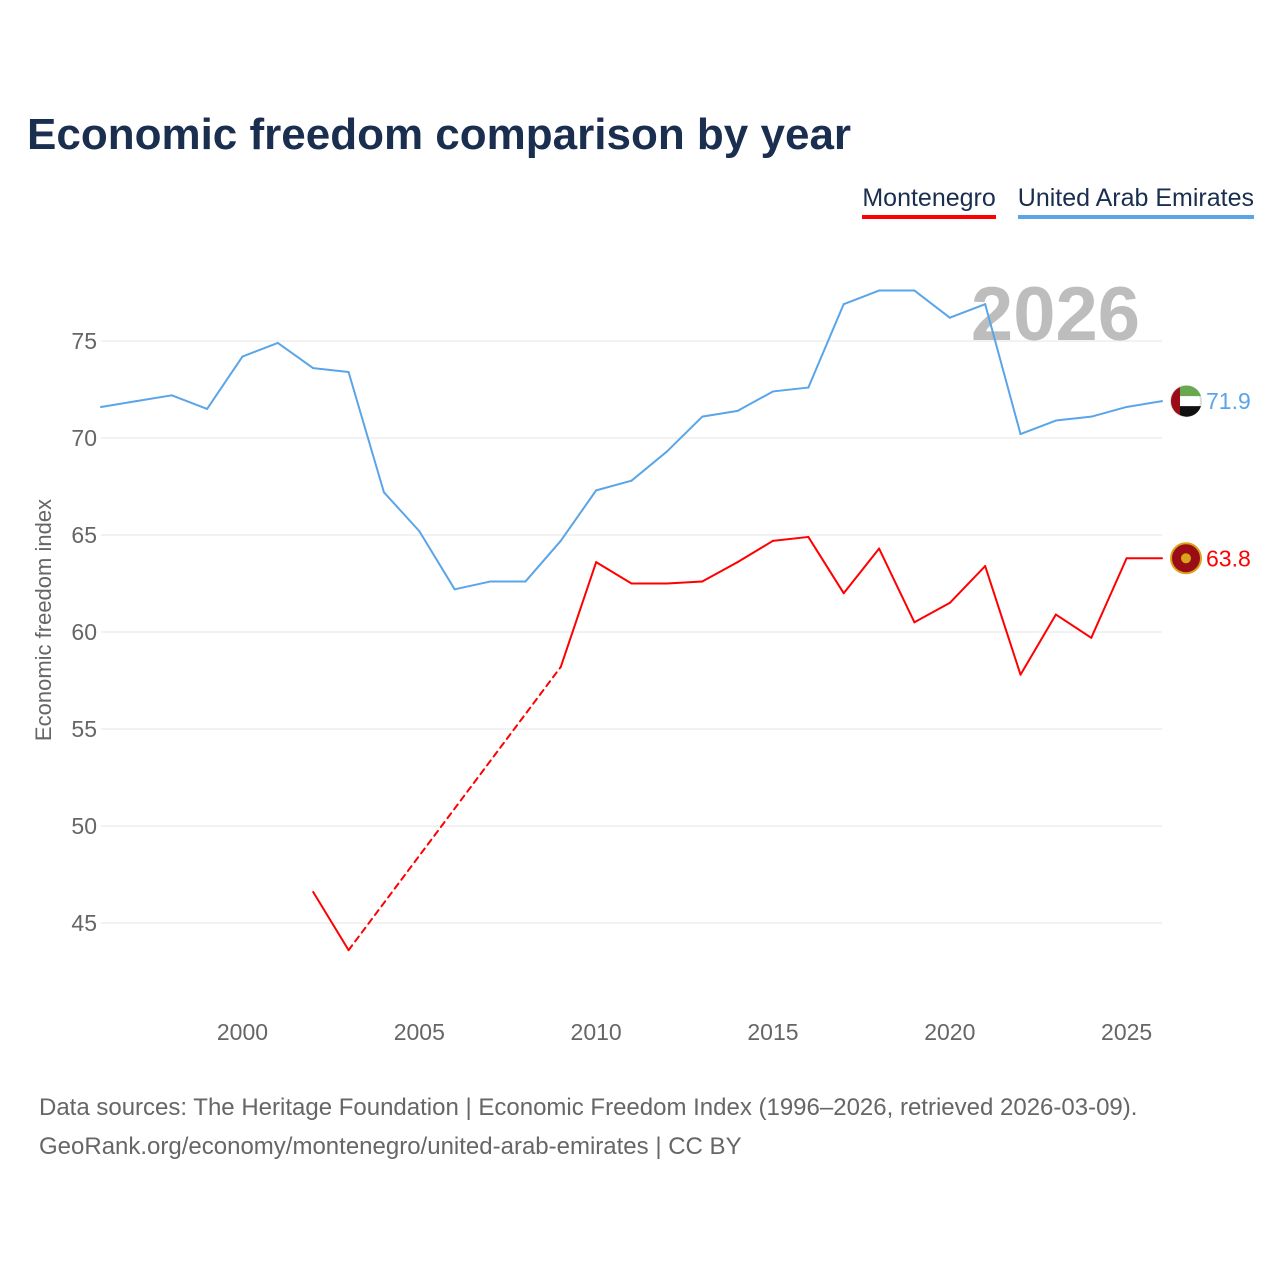 The height and width of the screenshot is (1280, 1280). What do you see at coordinates (242, 1032) in the screenshot?
I see `x-tick-label: 2000` at bounding box center [242, 1032].